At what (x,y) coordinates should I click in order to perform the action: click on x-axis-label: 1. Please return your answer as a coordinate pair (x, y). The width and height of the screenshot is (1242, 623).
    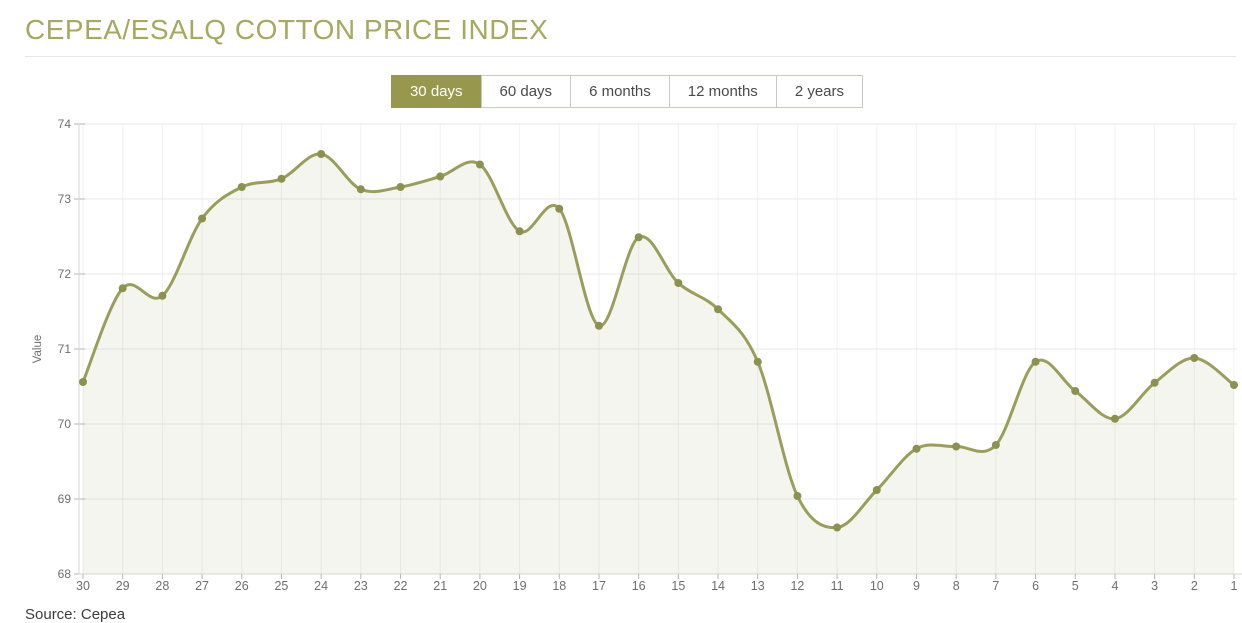
    Looking at the image, I should click on (1234, 586).